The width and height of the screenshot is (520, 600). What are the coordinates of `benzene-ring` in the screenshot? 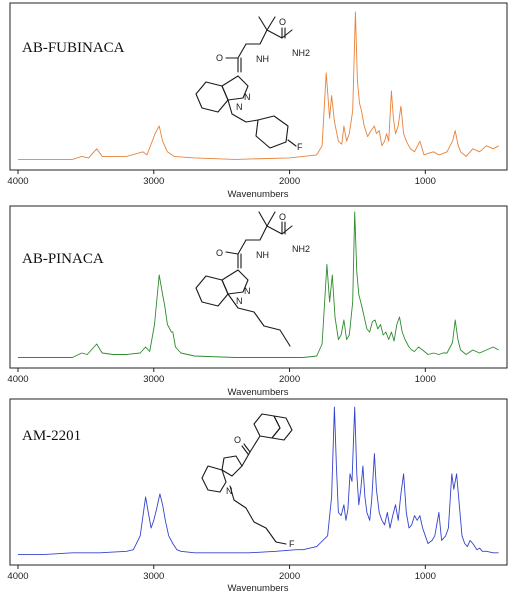 It's located at (214, 479).